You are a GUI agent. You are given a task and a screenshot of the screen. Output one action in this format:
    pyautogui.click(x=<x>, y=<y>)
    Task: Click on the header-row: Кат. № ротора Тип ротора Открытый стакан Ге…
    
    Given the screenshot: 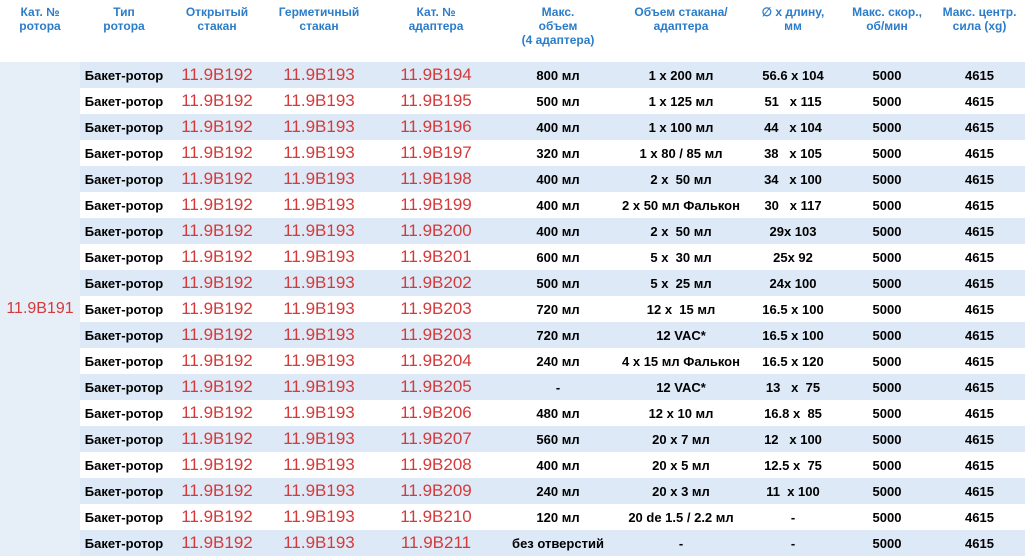 What is the action you would take?
    pyautogui.click(x=512, y=31)
    